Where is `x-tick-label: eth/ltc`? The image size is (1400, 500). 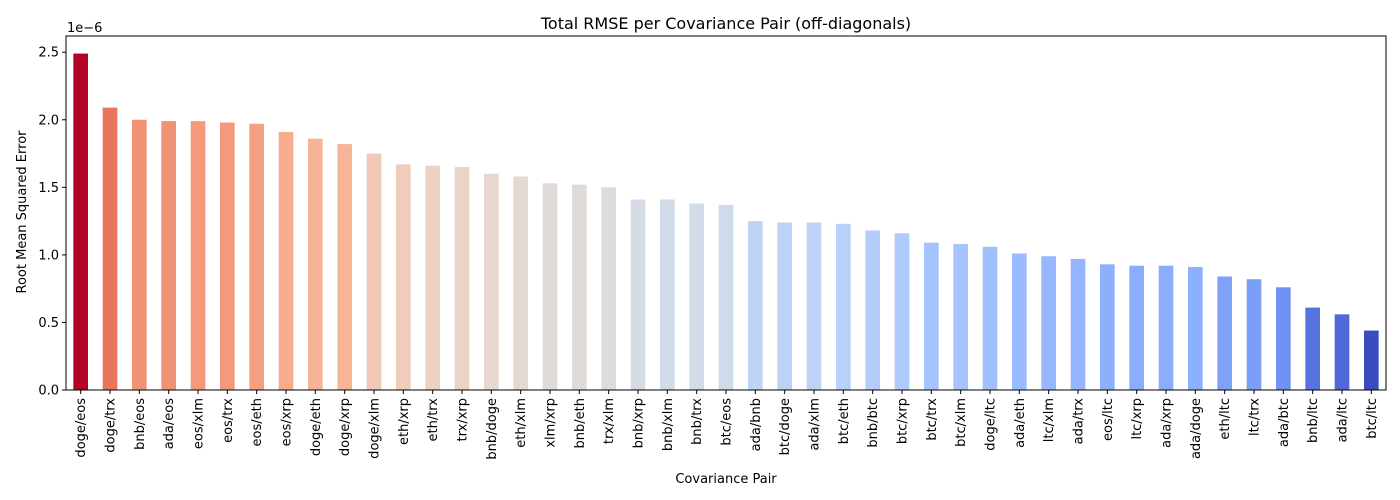 x-tick-label: eth/ltc is located at coordinates (1225, 419).